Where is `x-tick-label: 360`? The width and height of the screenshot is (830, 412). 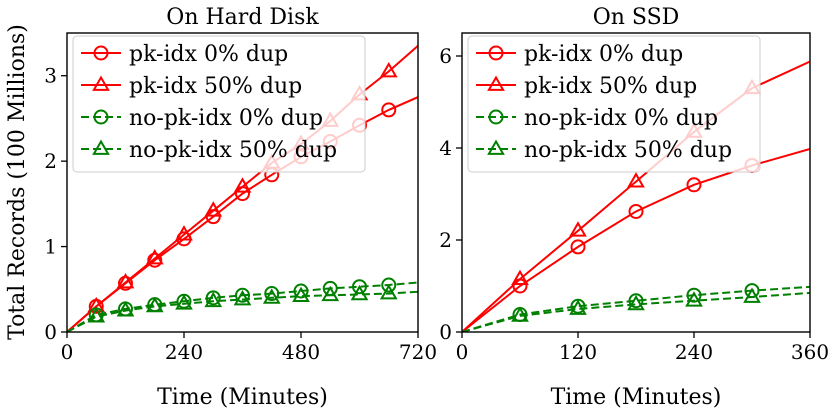 x-tick-label: 360 is located at coordinates (810, 352).